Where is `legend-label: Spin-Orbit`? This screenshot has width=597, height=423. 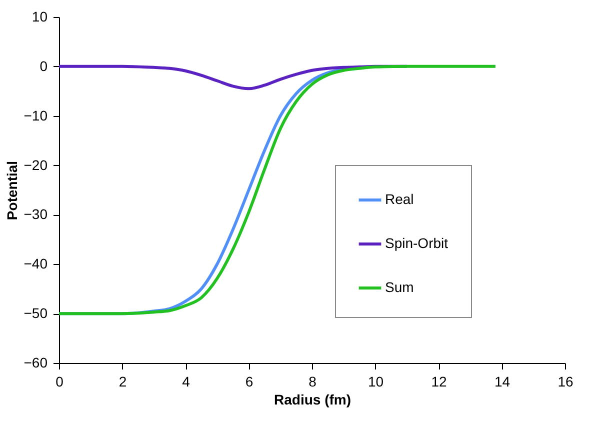 legend-label: Spin-Orbit is located at coordinates (416, 243).